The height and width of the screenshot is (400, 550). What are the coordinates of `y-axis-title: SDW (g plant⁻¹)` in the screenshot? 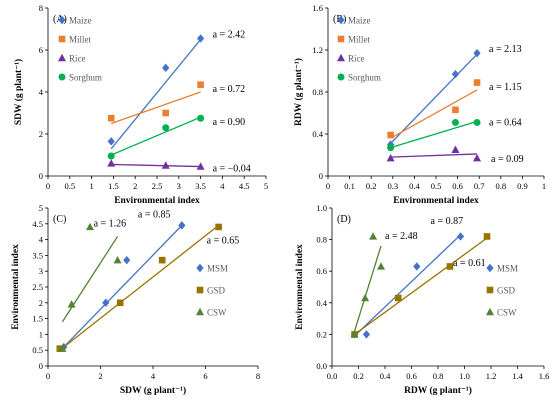 It's located at (18, 92).